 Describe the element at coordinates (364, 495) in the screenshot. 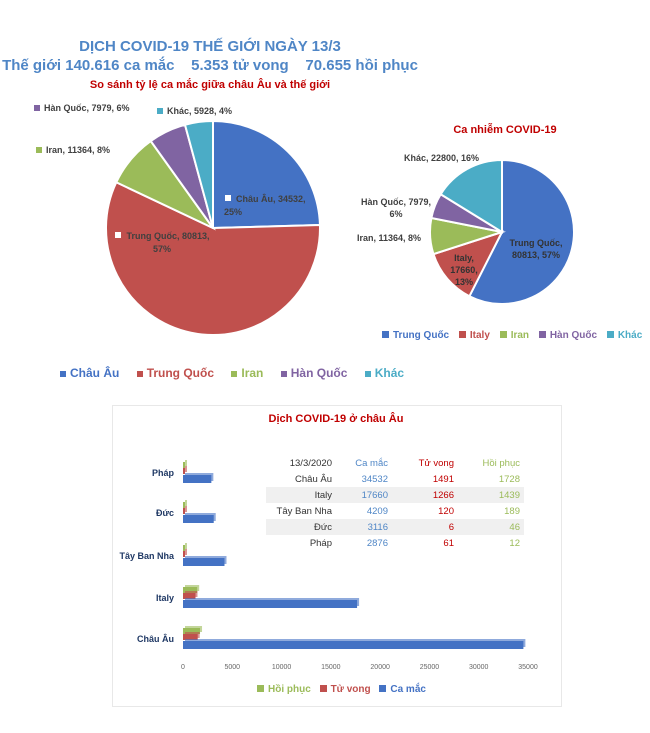

I see `table-cell: 17660` at that location.